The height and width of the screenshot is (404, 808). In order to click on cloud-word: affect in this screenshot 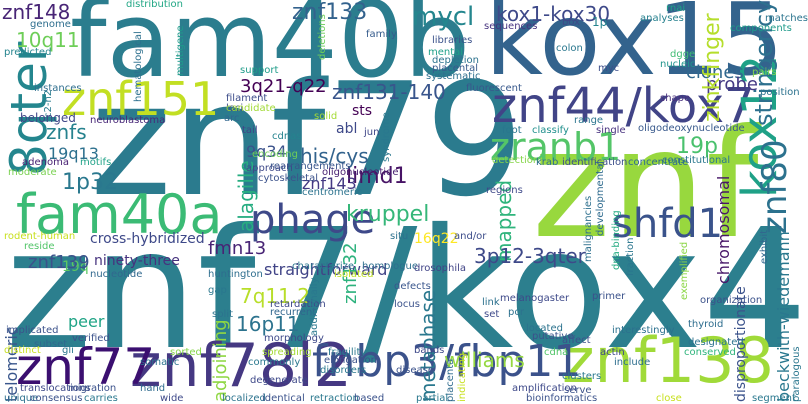, I will do `click(576, 341)`.